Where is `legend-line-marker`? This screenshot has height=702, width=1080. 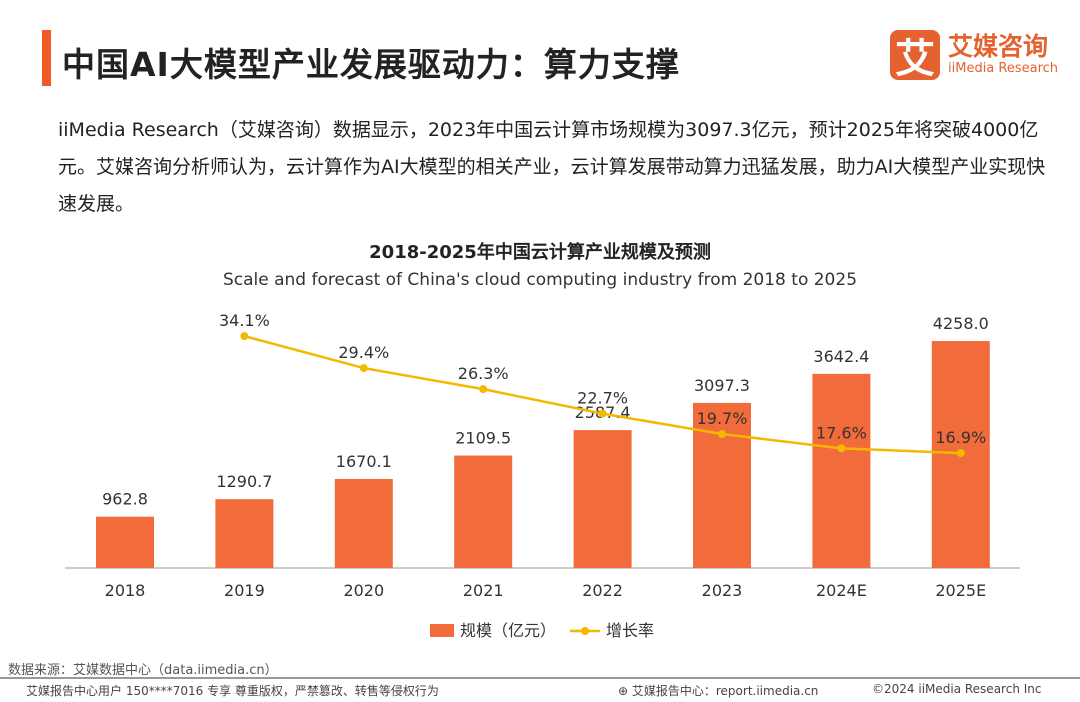
legend-line-marker is located at coordinates (585, 631).